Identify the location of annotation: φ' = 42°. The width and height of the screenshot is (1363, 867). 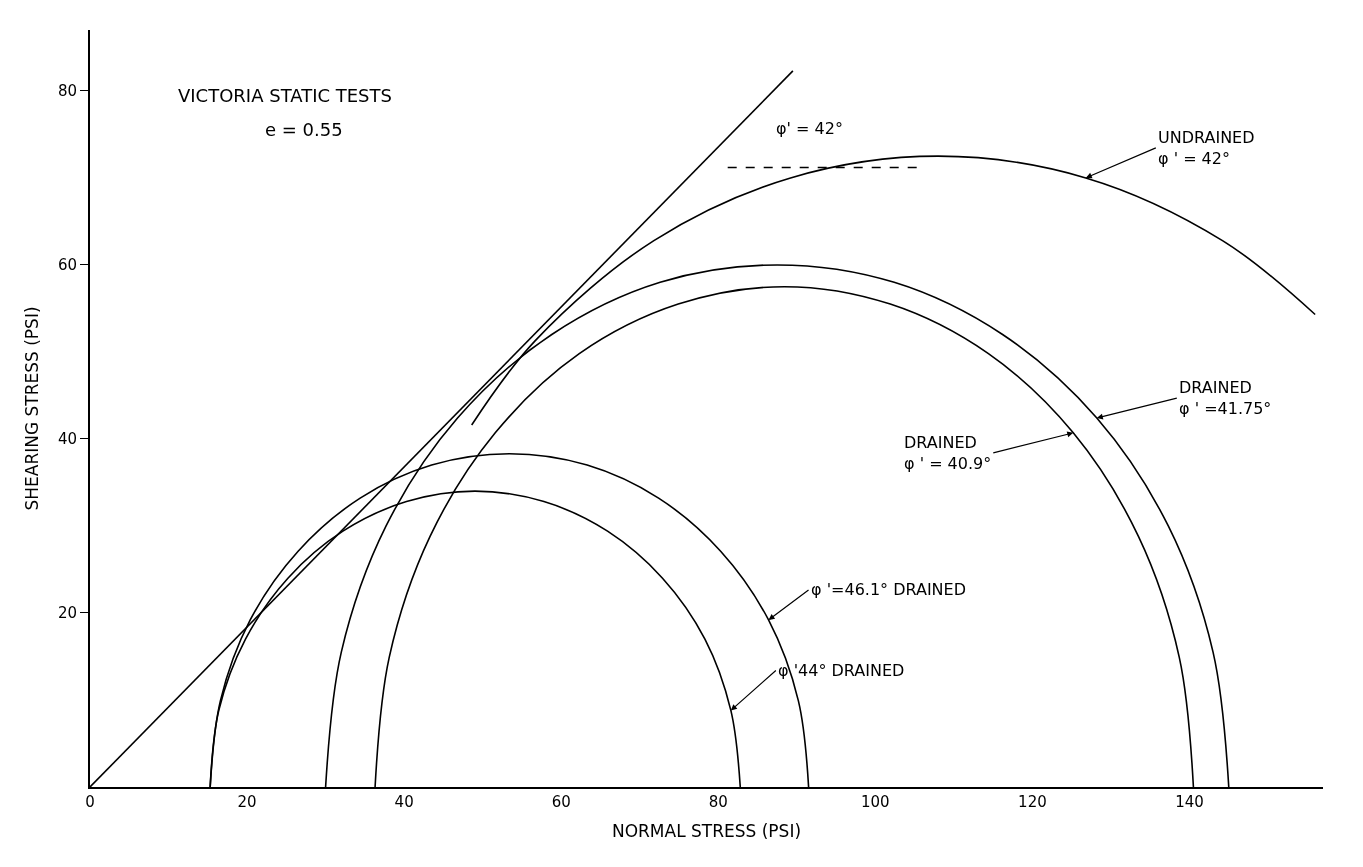
(809, 128).